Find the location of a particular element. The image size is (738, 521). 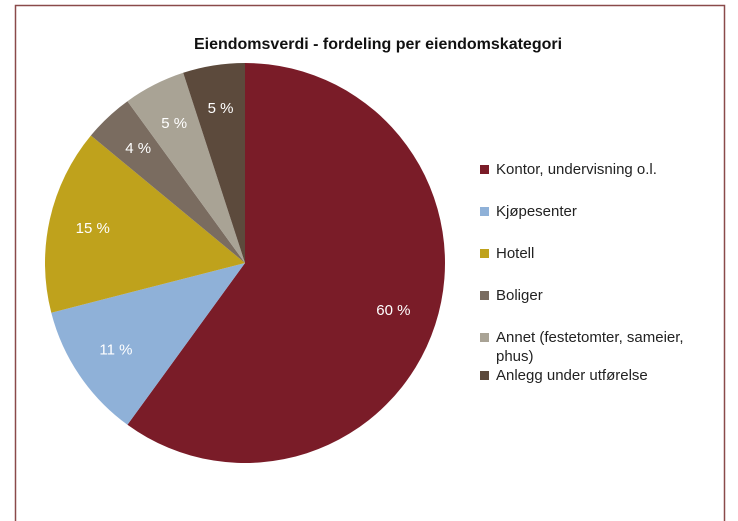

legend-item: Kjøpesenter is located at coordinates (587, 211).